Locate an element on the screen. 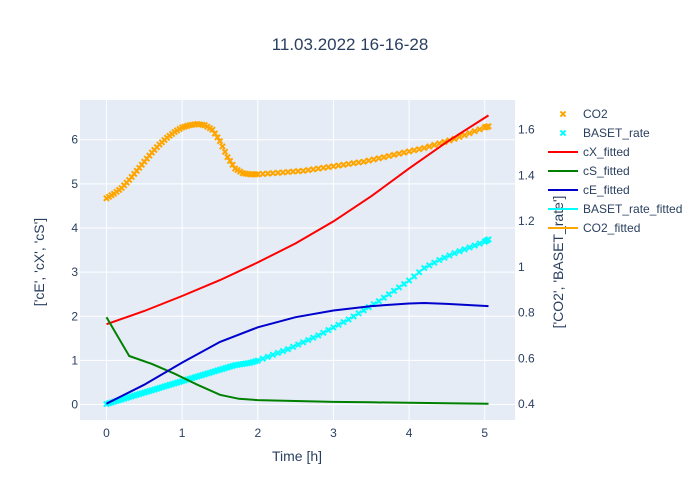 This screenshot has height=500, width=700. x-tick-label: 3 is located at coordinates (333, 433).